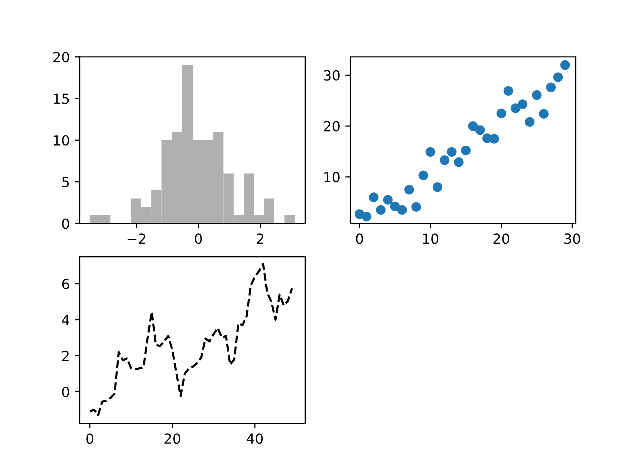 This screenshot has width=640, height=476. Describe the element at coordinates (431, 239) in the screenshot. I see `x-tick-label: 10` at that location.